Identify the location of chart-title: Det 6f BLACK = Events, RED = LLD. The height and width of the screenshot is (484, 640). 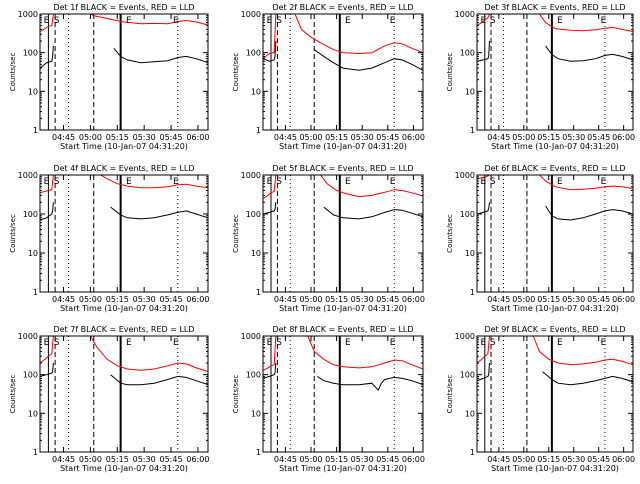
(554, 168).